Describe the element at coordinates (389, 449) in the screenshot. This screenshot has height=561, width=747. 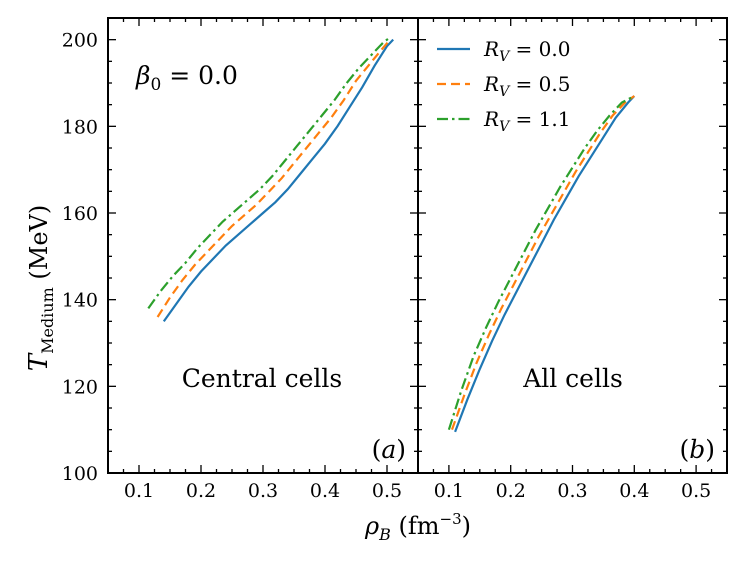
I see `panel-tag: (a)` at that location.